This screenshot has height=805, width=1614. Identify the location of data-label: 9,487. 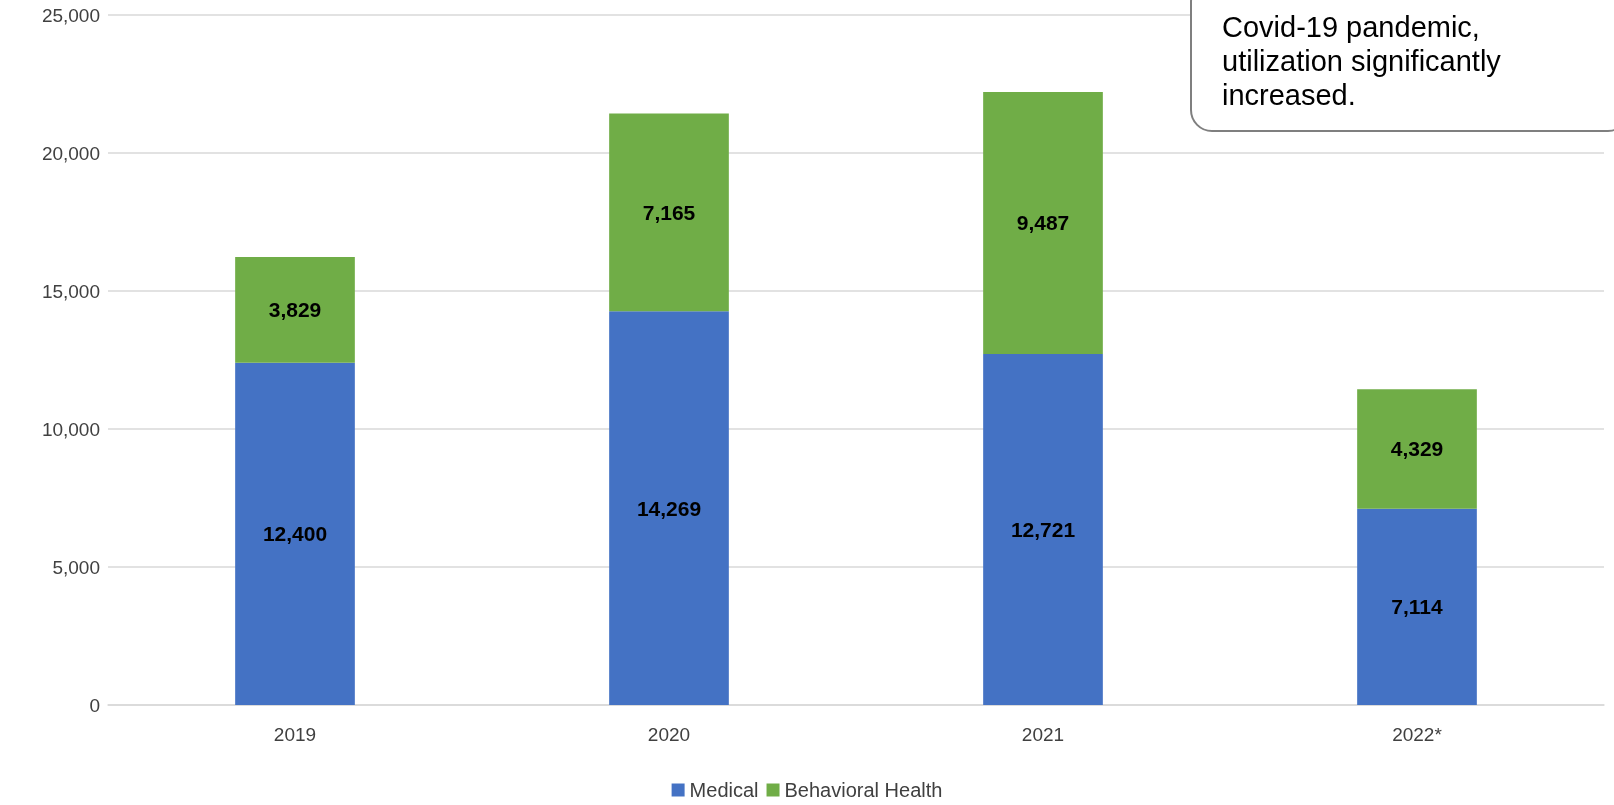
(1043, 223).